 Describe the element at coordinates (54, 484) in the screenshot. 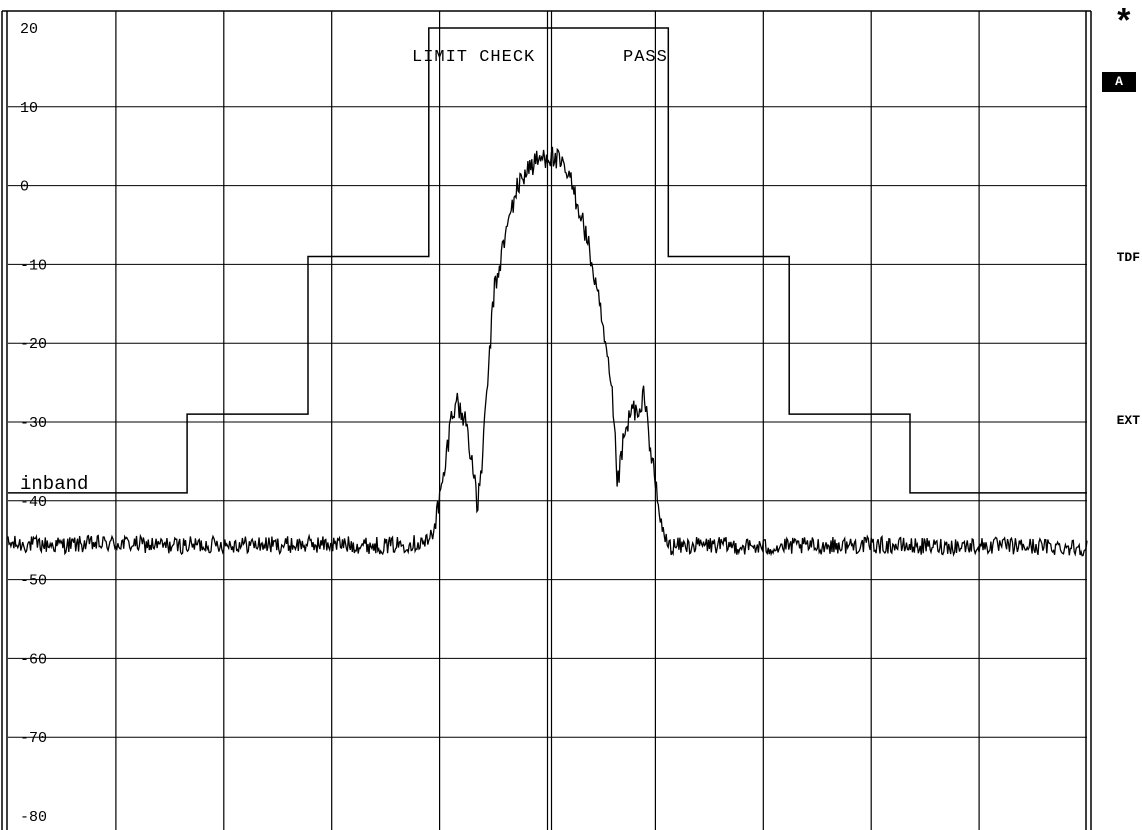

I see `limit-line-label: inband` at that location.